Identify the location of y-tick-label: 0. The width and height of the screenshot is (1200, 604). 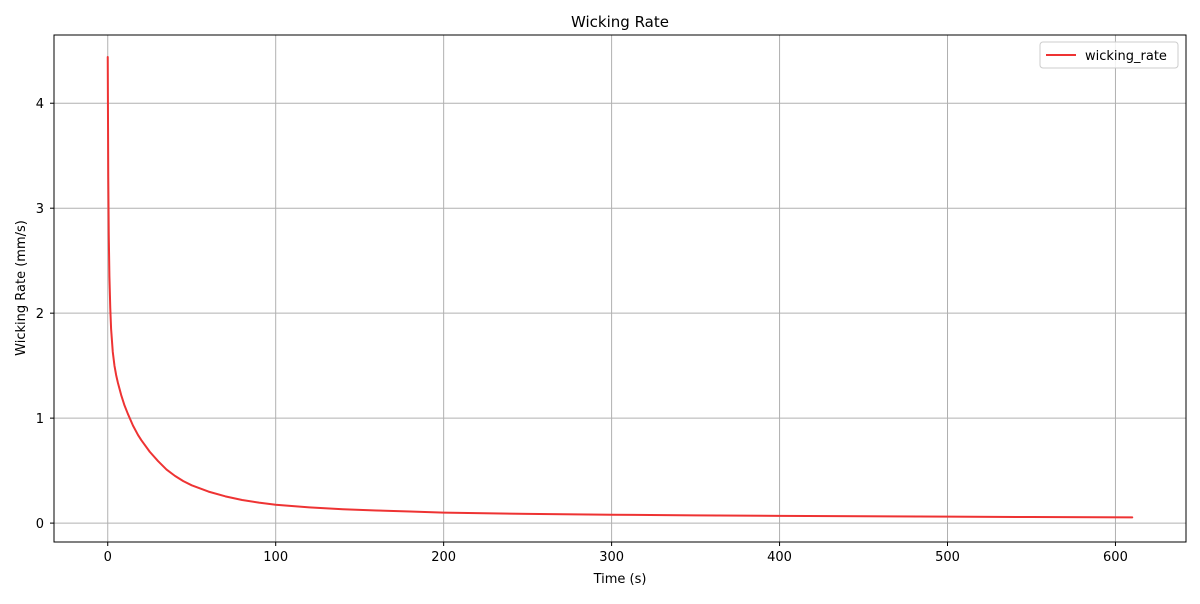
(40, 524).